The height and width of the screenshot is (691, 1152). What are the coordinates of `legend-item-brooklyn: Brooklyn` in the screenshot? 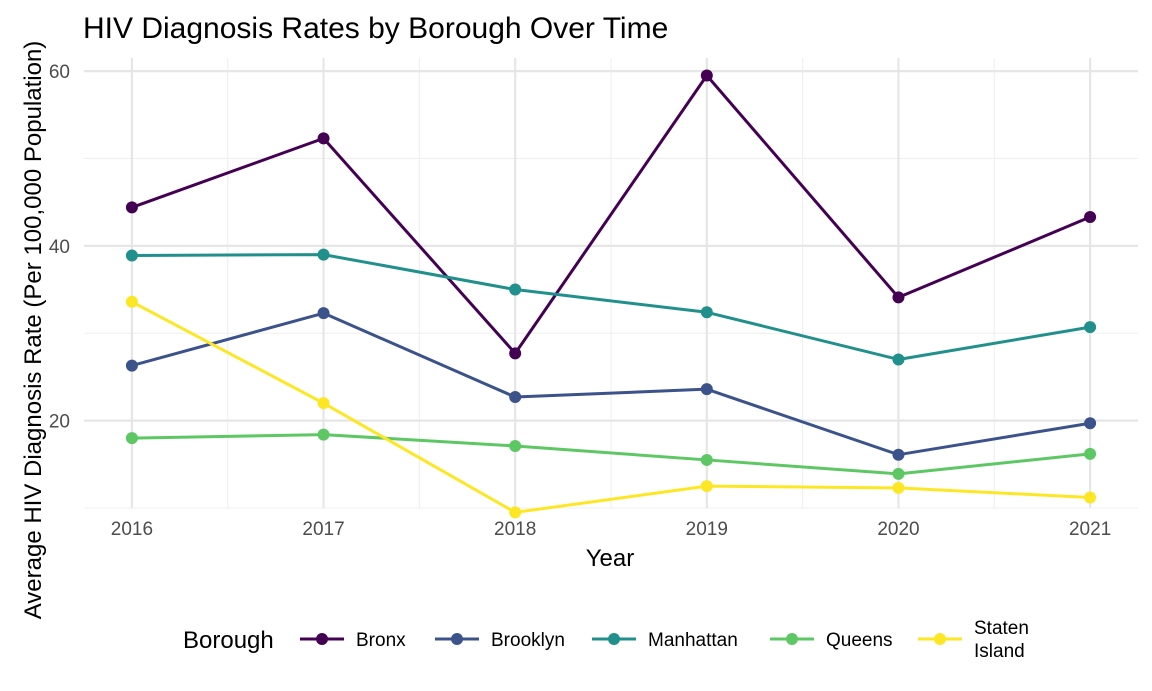 It's located at (500, 640).